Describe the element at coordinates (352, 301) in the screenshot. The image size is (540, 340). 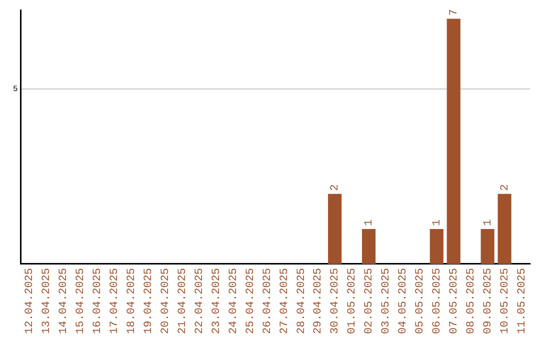
I see `x-tick-label: 01.05.2025` at that location.